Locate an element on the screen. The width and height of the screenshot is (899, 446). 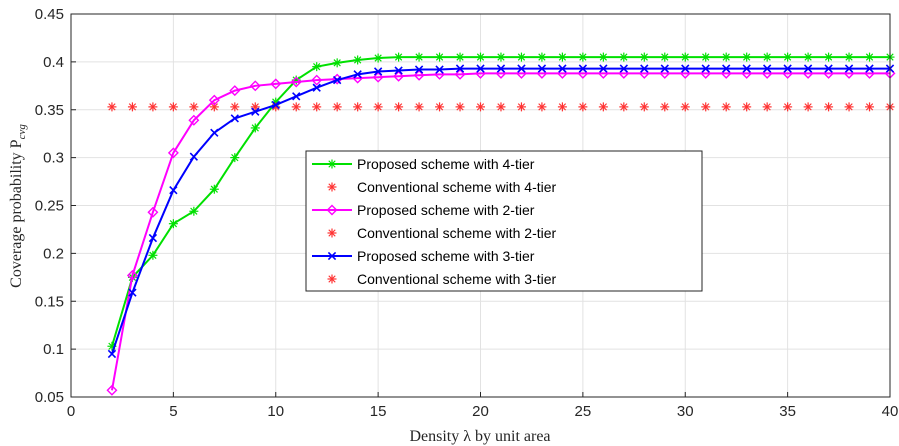
y-axis-label-sub: cvg is located at coordinates (22, 132).